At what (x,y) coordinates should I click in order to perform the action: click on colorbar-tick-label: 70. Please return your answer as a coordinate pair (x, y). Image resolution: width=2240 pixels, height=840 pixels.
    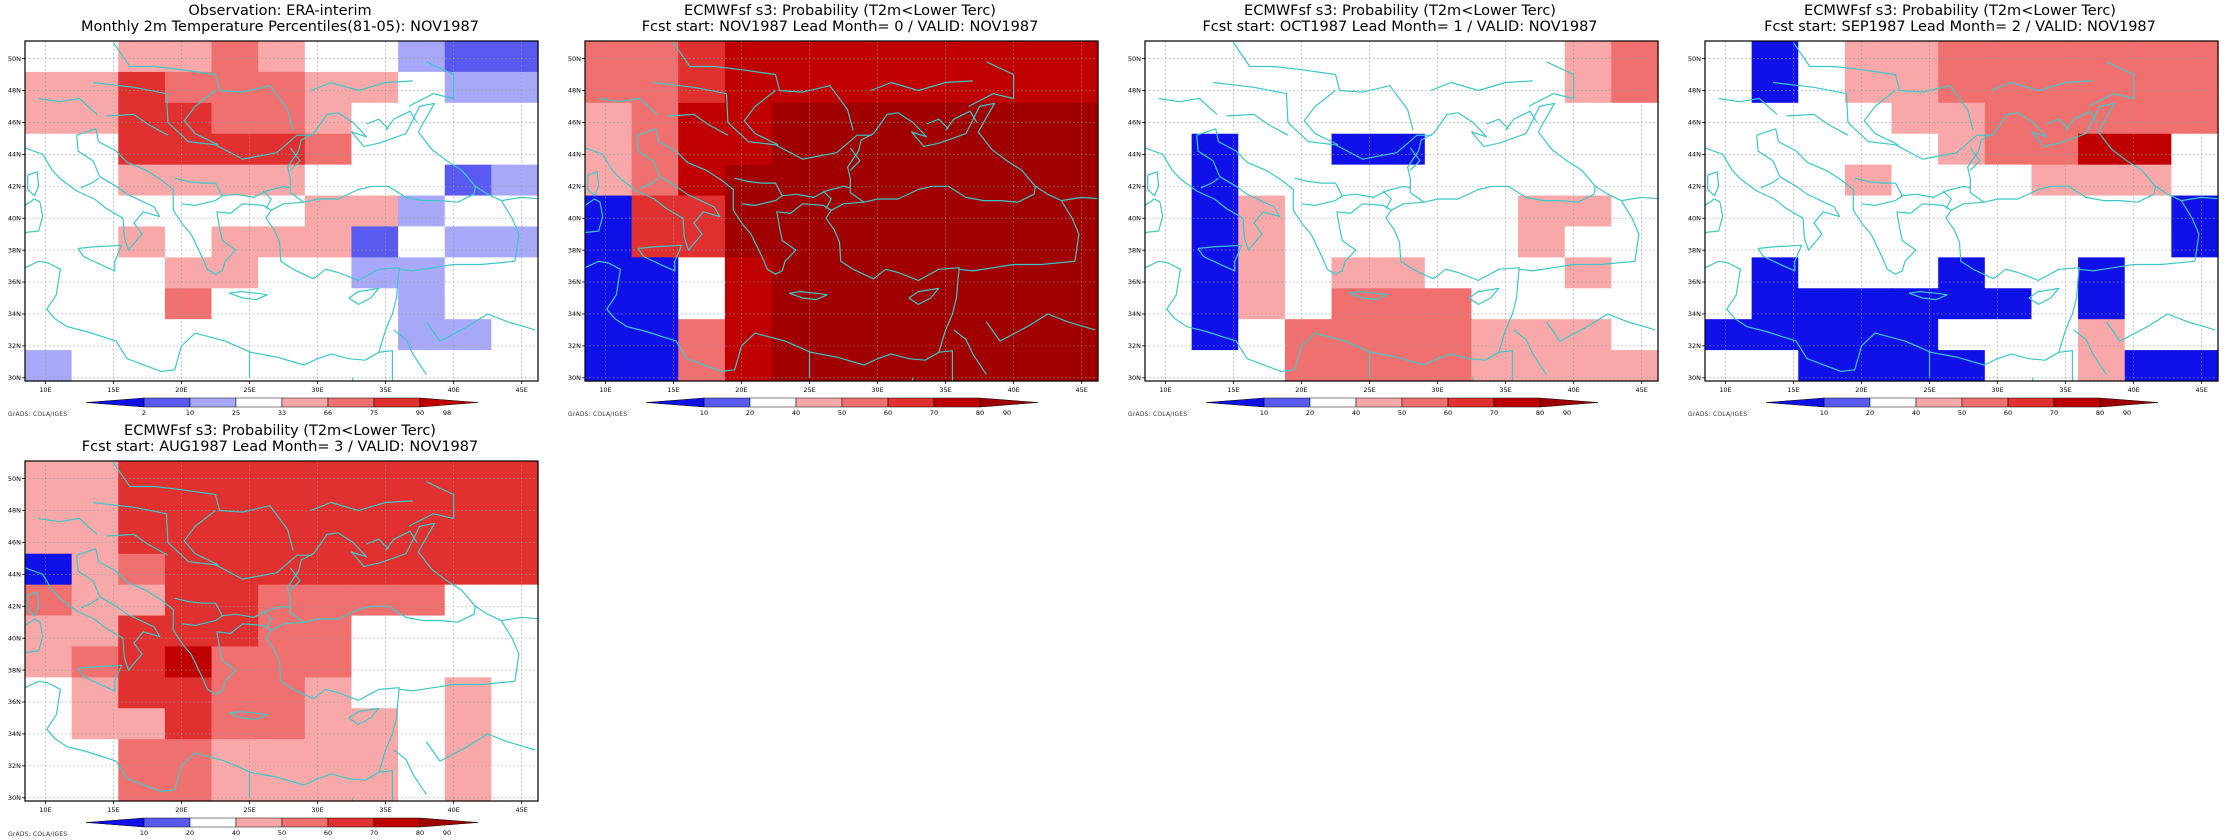
    Looking at the image, I should click on (934, 413).